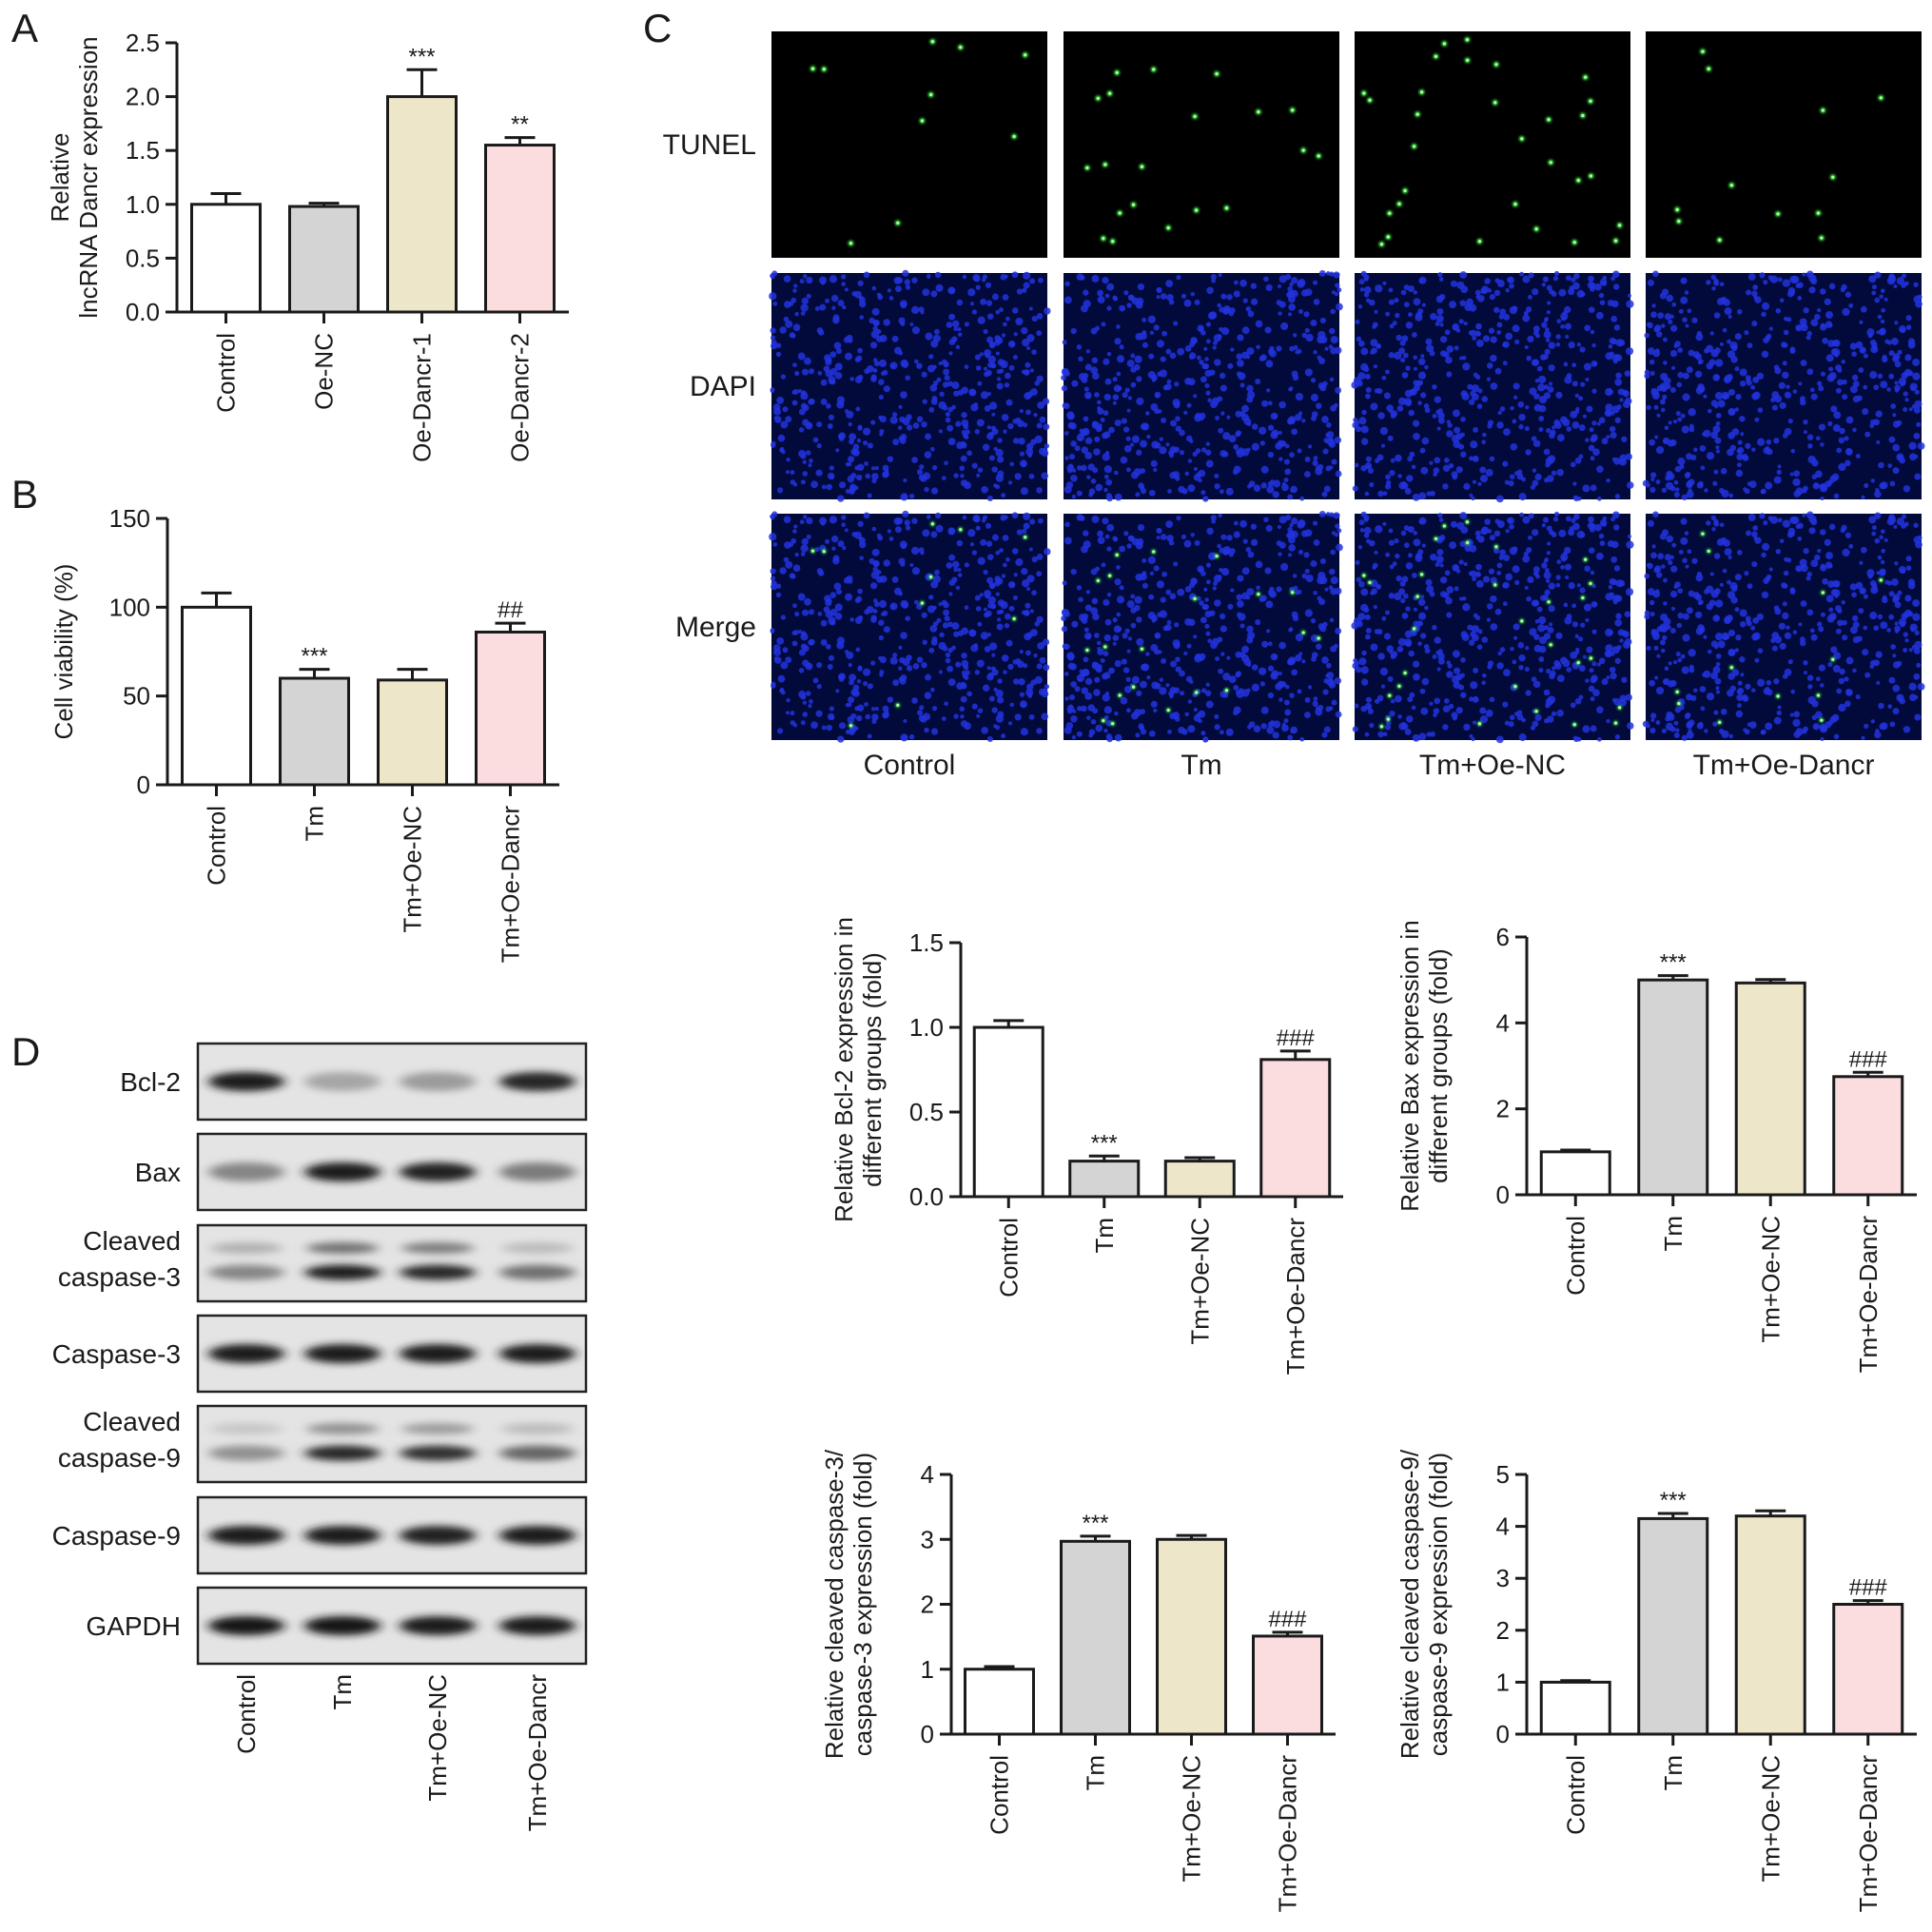 The image size is (1932, 1932). What do you see at coordinates (60, 178) in the screenshot?
I see `y-axis-label: Relative` at bounding box center [60, 178].